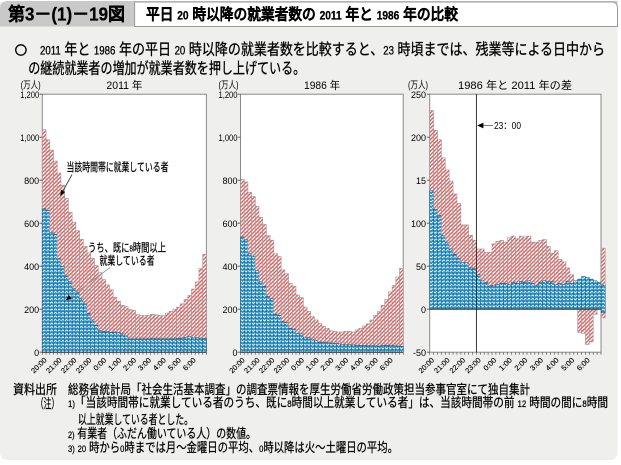 The width and height of the screenshot is (621, 465). Describe the element at coordinates (418, 224) in the screenshot. I see `svg-text: 100` at that location.